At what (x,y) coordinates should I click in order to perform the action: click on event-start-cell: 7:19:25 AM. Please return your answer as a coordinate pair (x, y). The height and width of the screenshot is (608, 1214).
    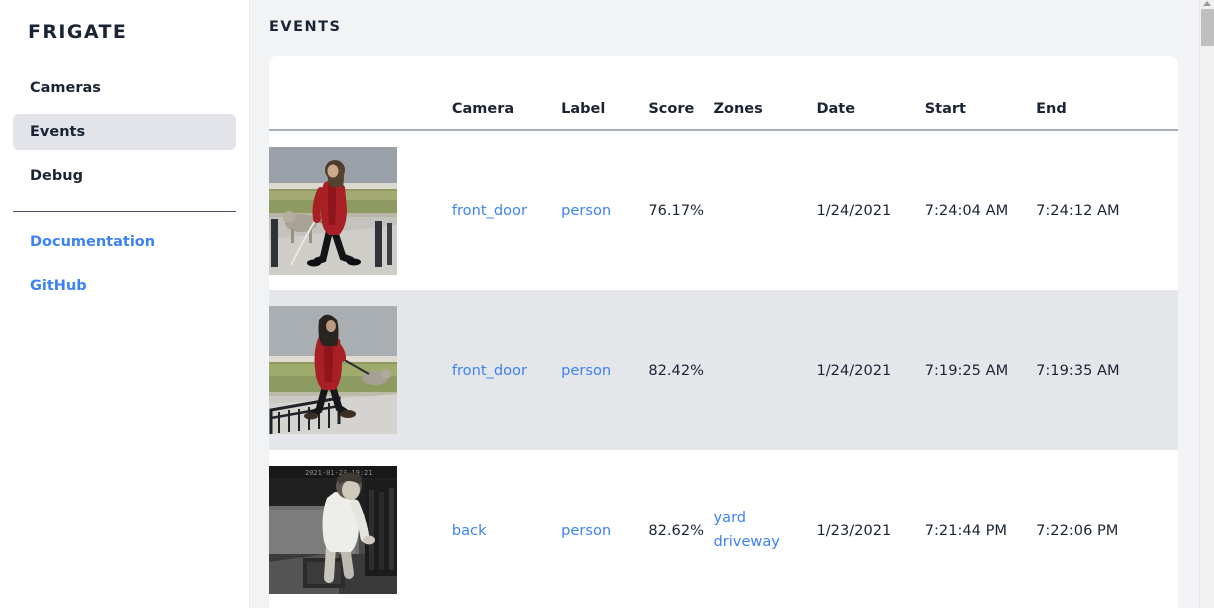
    Looking at the image, I should click on (966, 370).